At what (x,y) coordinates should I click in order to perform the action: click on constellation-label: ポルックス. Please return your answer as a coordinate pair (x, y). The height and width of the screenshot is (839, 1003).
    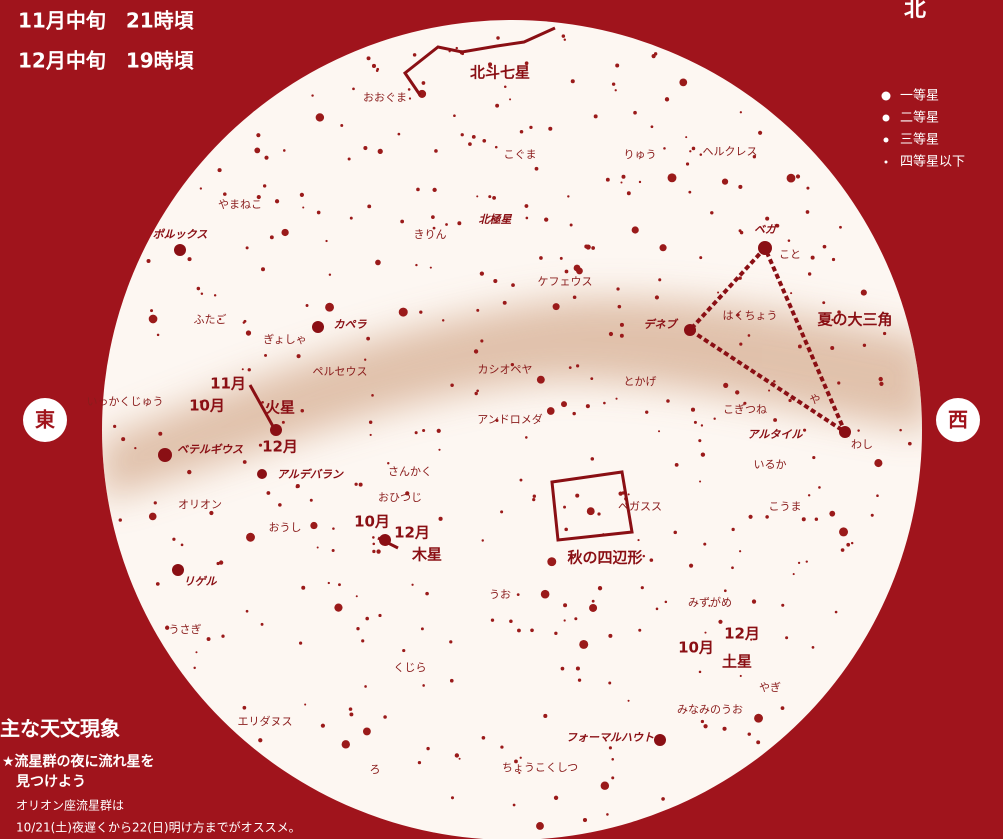
    Looking at the image, I should click on (180, 234).